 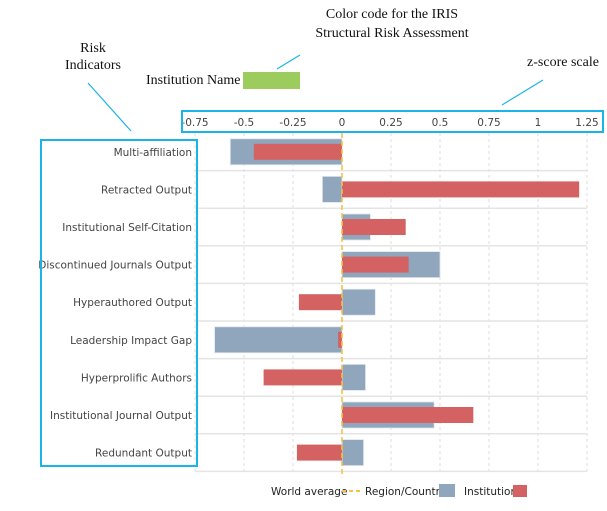 What do you see at coordinates (288, 62) in the screenshot?
I see `color-code-pointer` at bounding box center [288, 62].